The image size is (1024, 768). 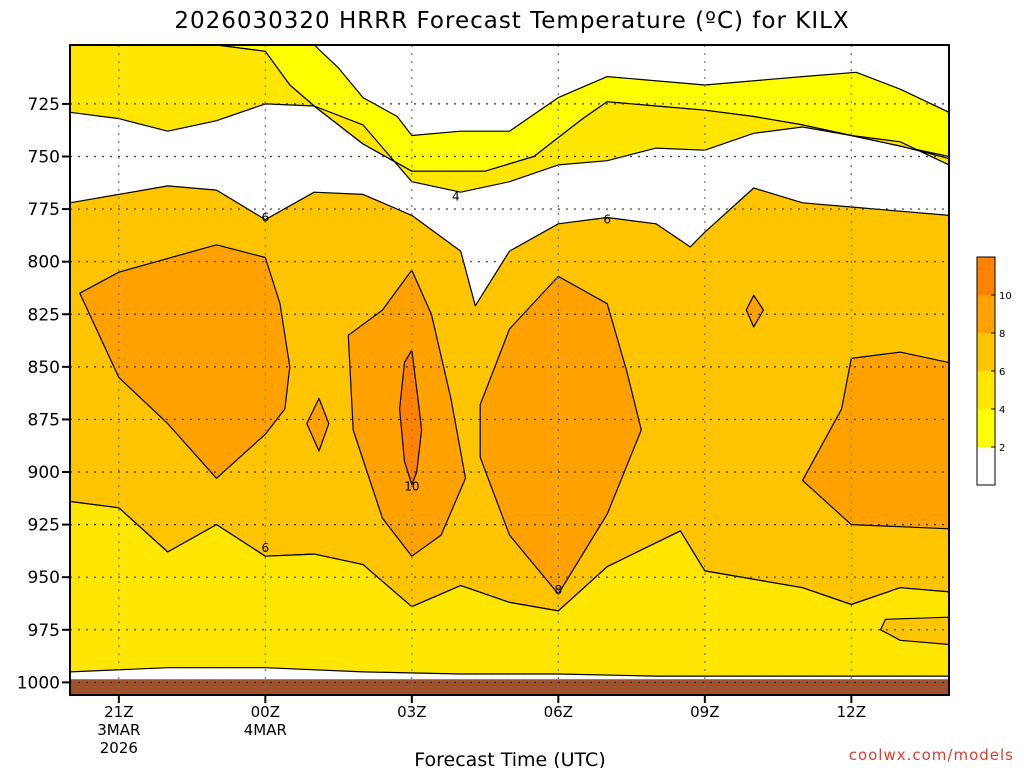 I want to click on ground-strip, so click(x=509, y=687).